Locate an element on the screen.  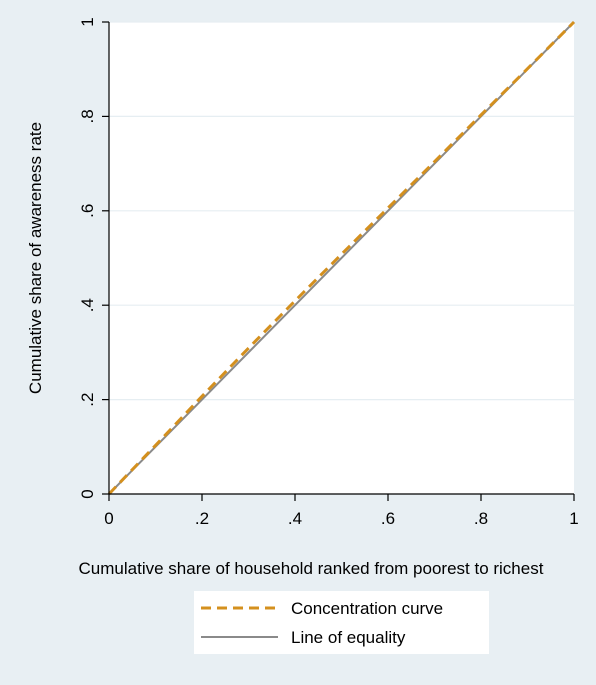
y-ticks: 0 .2 .4 .6 .8 1 is located at coordinates (93, 258).